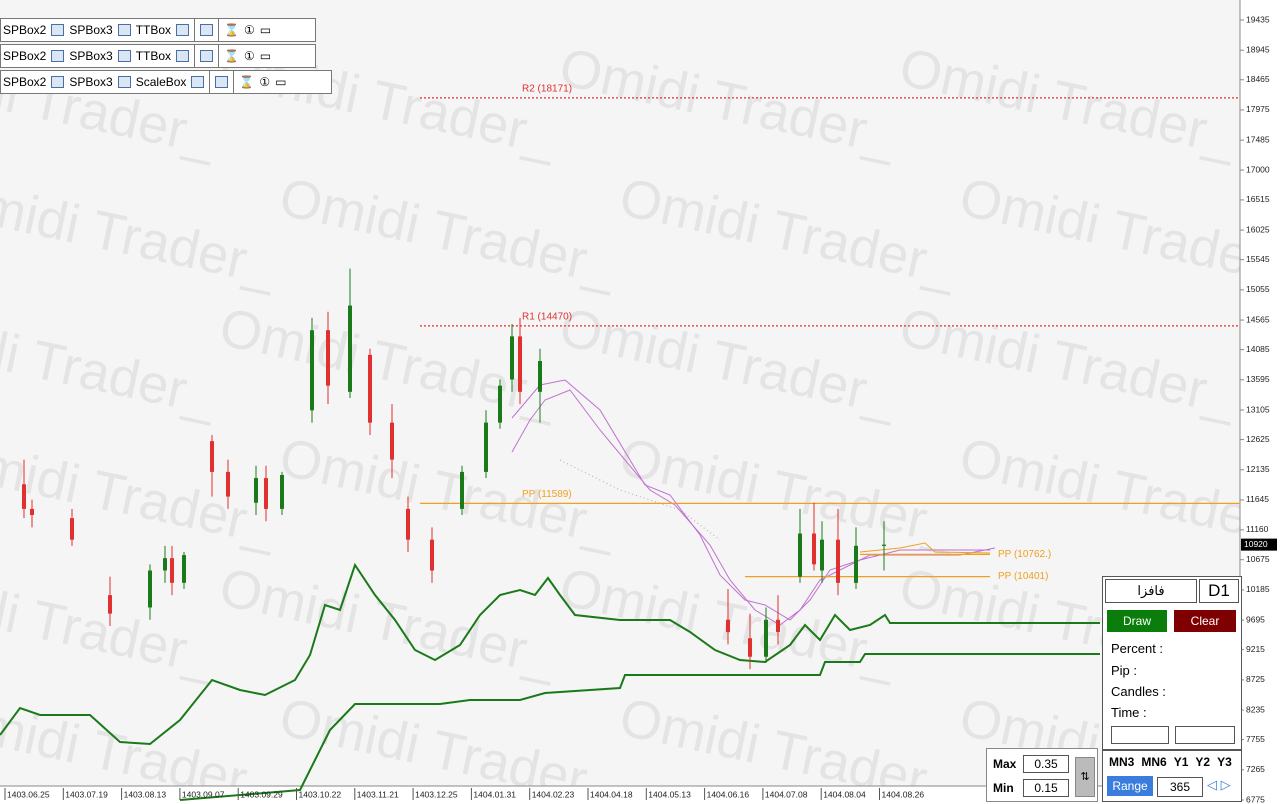 The image size is (1280, 804). Describe the element at coordinates (1154, 762) in the screenshot. I see `preset: MN6` at that location.